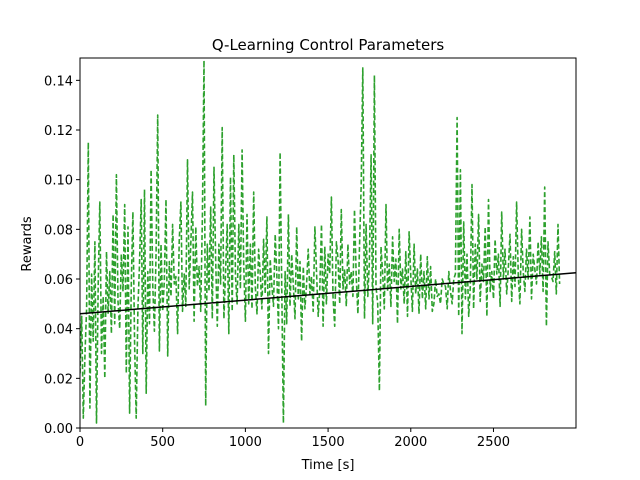 The image size is (640, 480). I want to click on y-tick-label: 0.04, so click(58, 330).